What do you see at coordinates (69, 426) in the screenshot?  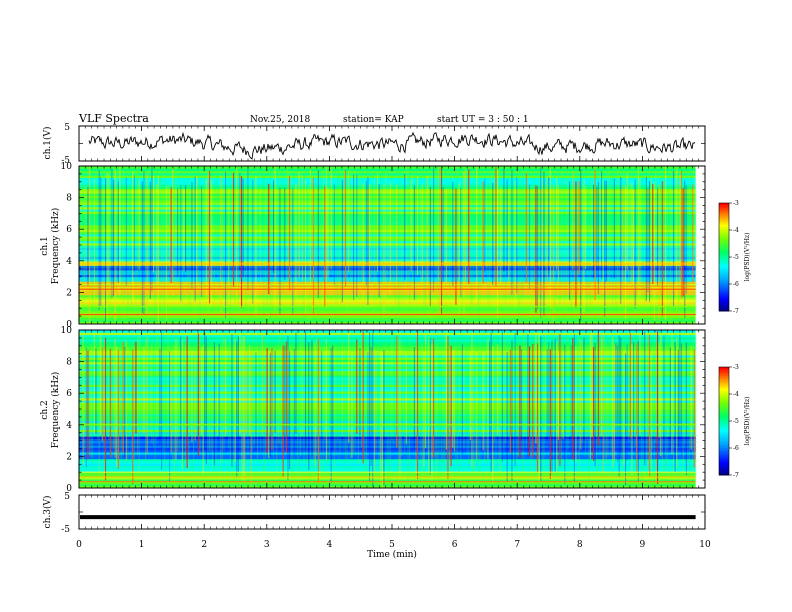 I see `y-tick-label: 4` at bounding box center [69, 426].